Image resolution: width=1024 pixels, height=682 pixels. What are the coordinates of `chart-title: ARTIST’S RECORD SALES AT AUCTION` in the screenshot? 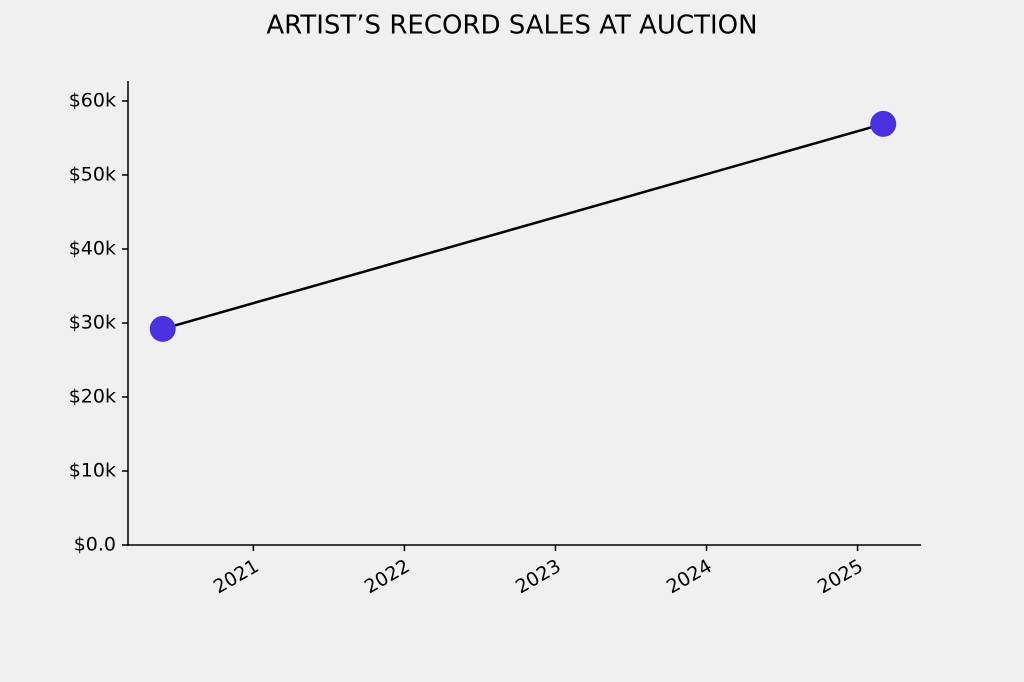 It's located at (511, 26).